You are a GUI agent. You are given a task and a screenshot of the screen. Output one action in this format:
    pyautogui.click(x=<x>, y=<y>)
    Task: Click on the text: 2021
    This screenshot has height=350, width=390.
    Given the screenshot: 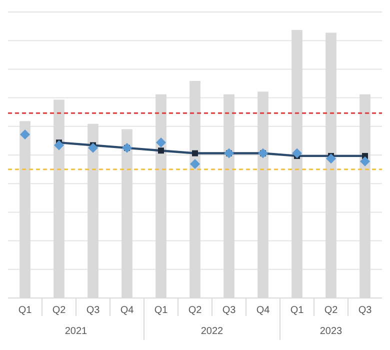 What is the action you would take?
    pyautogui.click(x=76, y=331)
    